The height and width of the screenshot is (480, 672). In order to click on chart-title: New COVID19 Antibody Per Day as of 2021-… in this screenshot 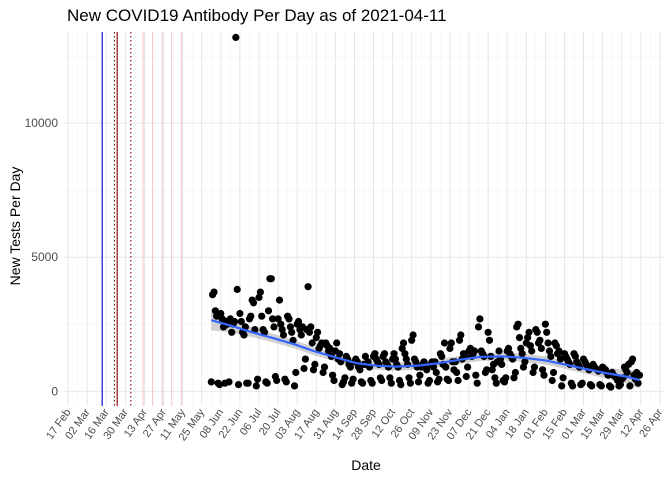, I will do `click(257, 15)`.